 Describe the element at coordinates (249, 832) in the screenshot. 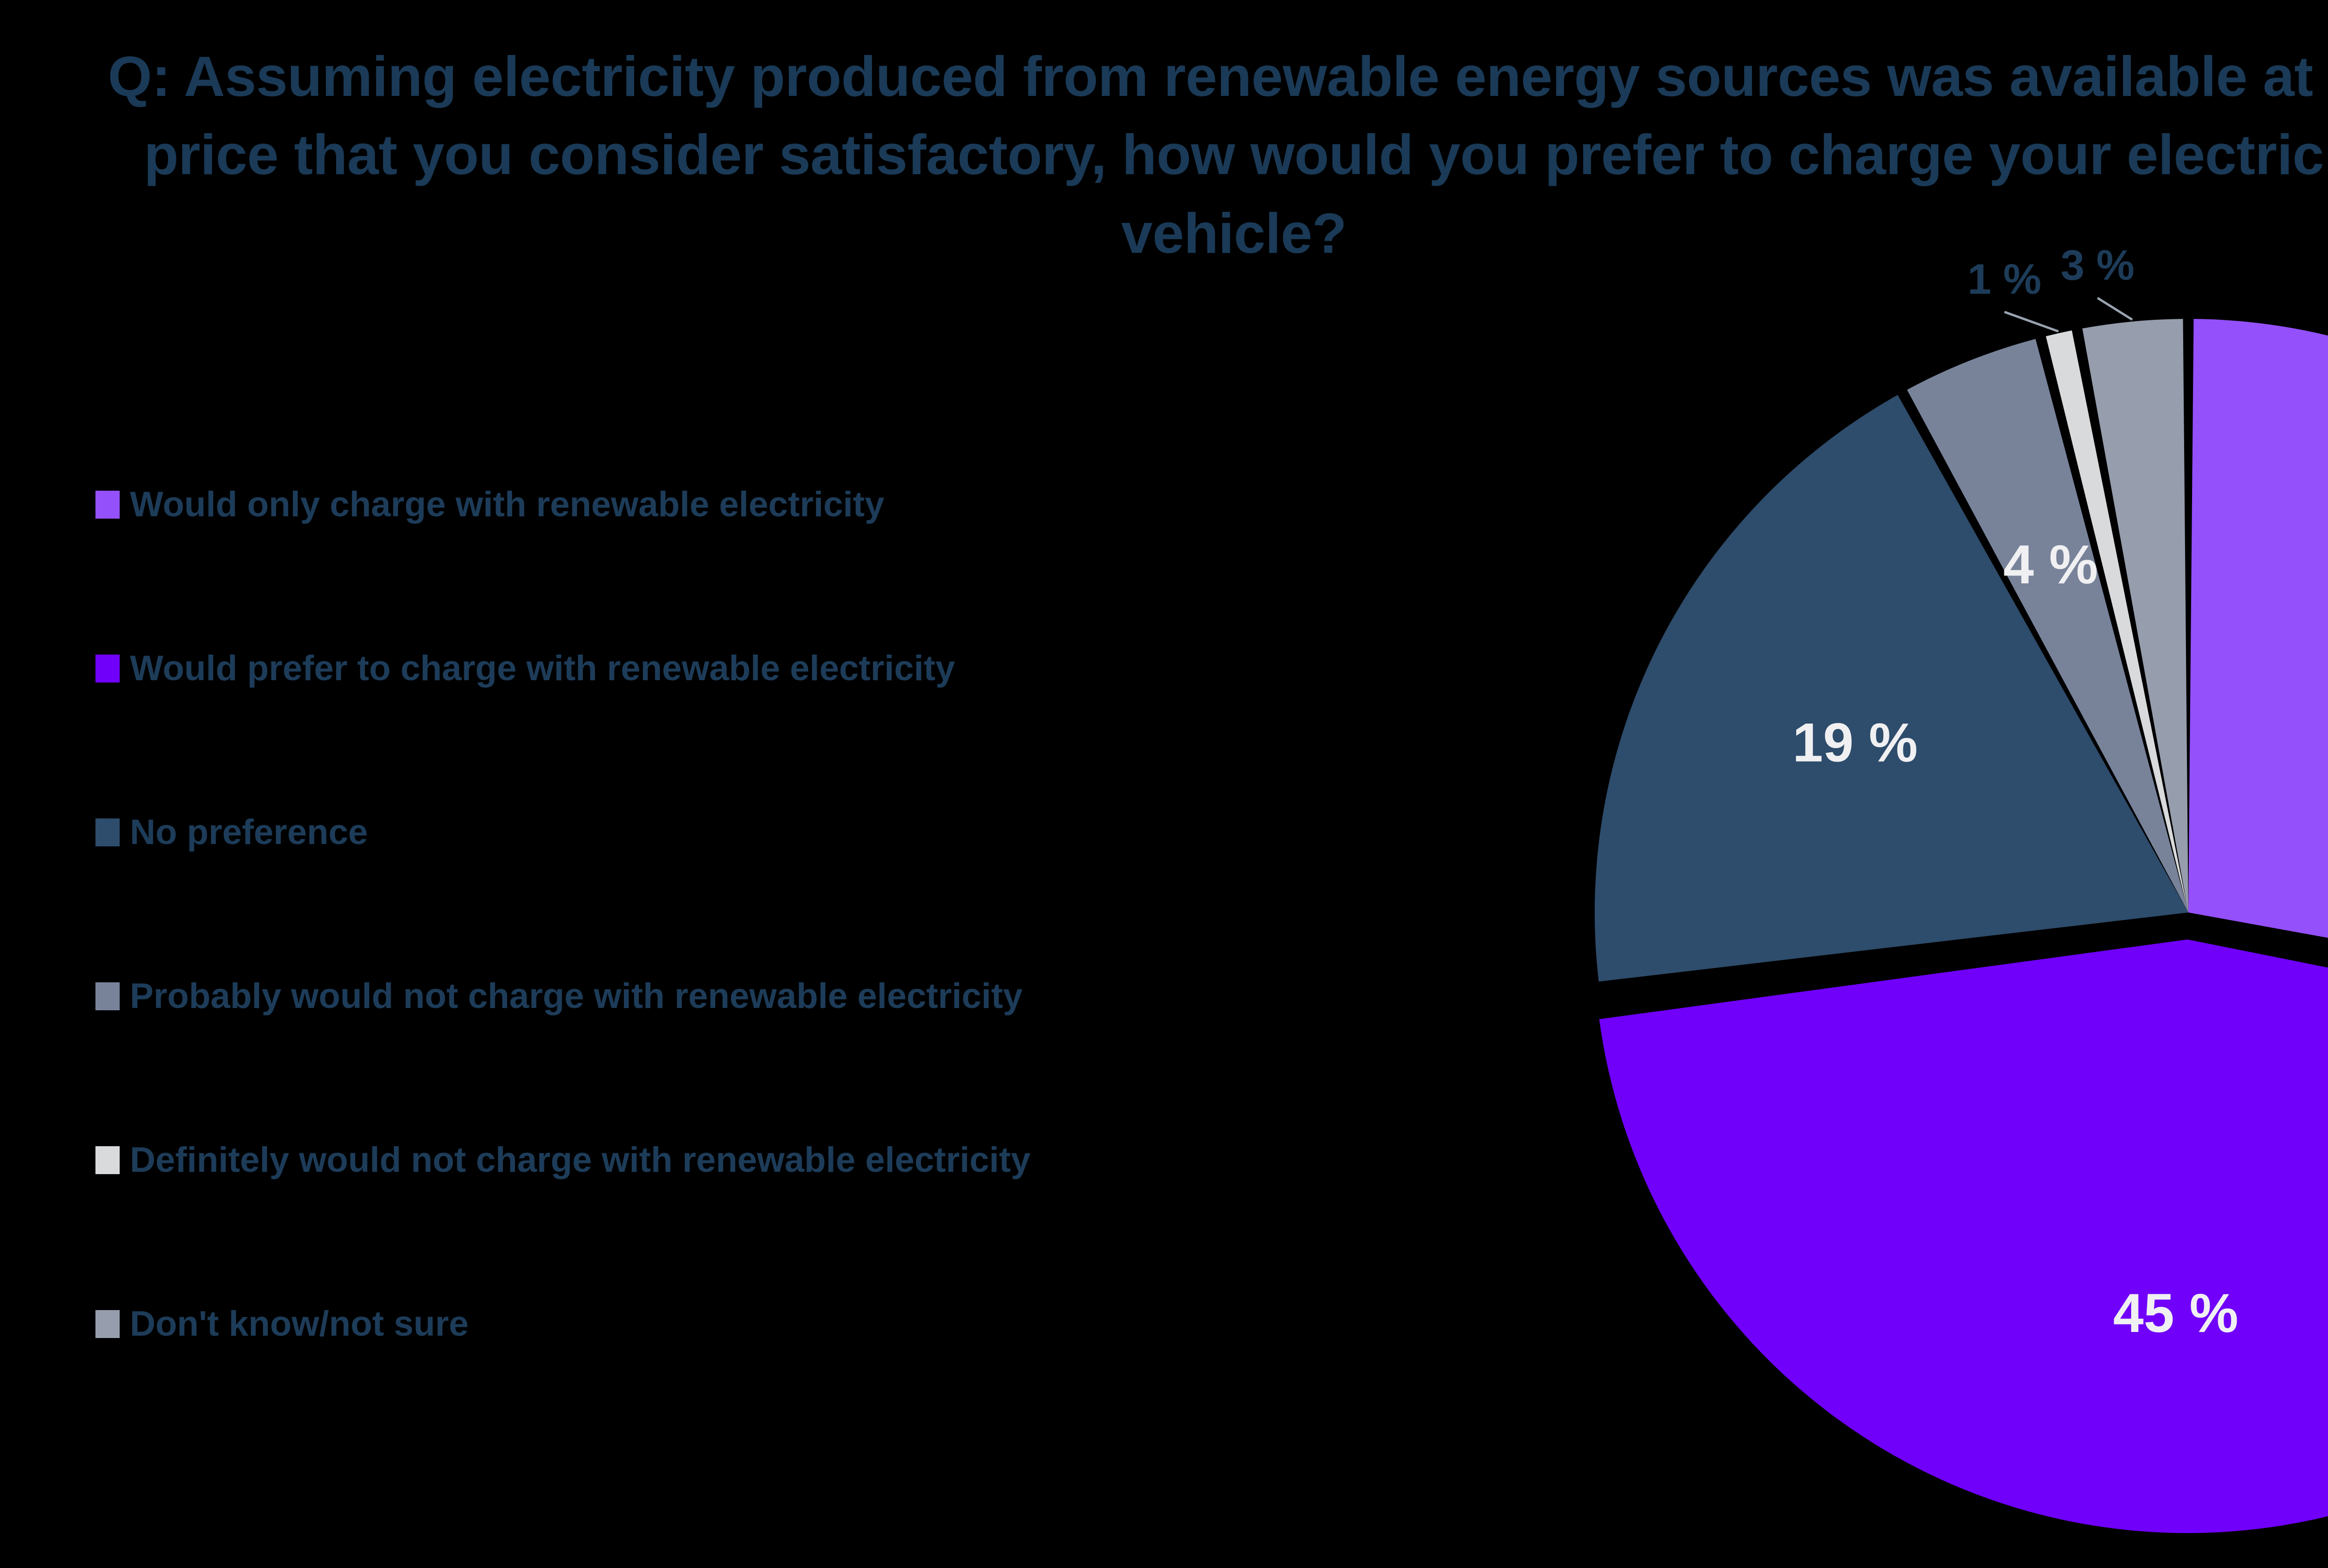

I see `legend-item-label: No preference` at that location.